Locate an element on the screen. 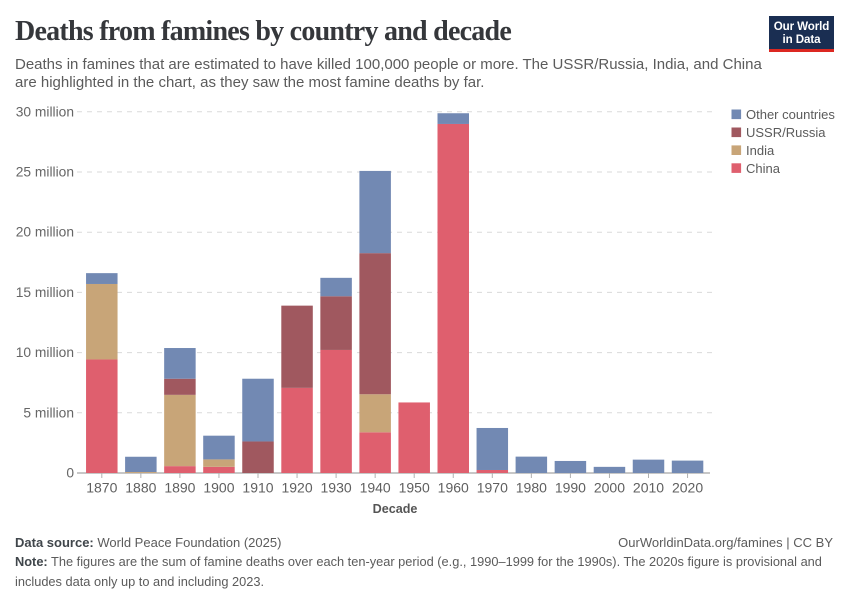  svg-text: 1940 is located at coordinates (375, 488).